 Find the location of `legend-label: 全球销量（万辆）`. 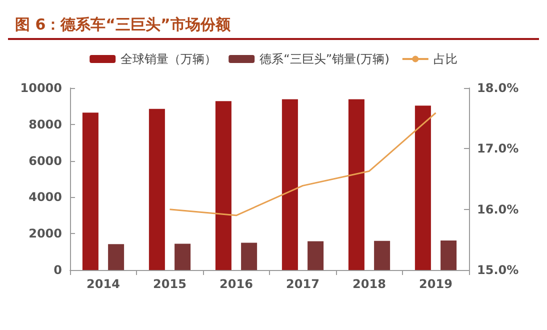

legend-label: 全球销量（万辆） is located at coordinates (168, 59).